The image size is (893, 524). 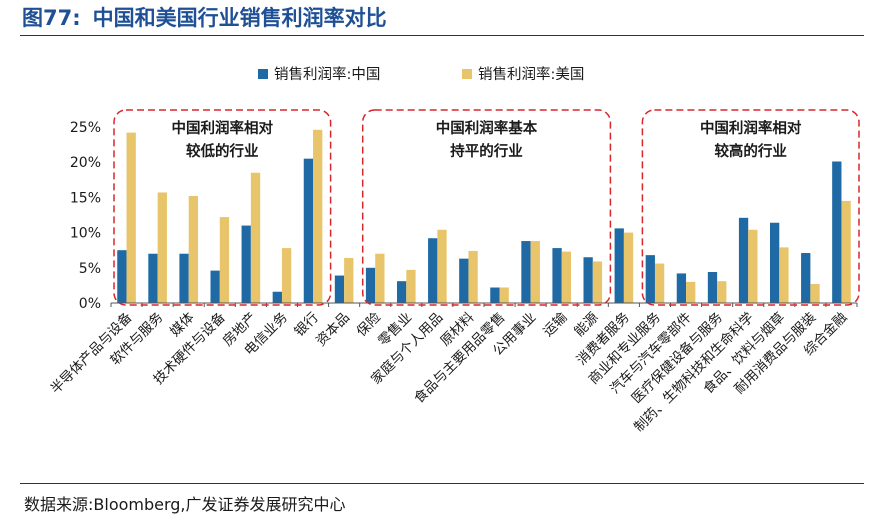 I want to click on figure-number: 图77:, so click(x=51, y=18).